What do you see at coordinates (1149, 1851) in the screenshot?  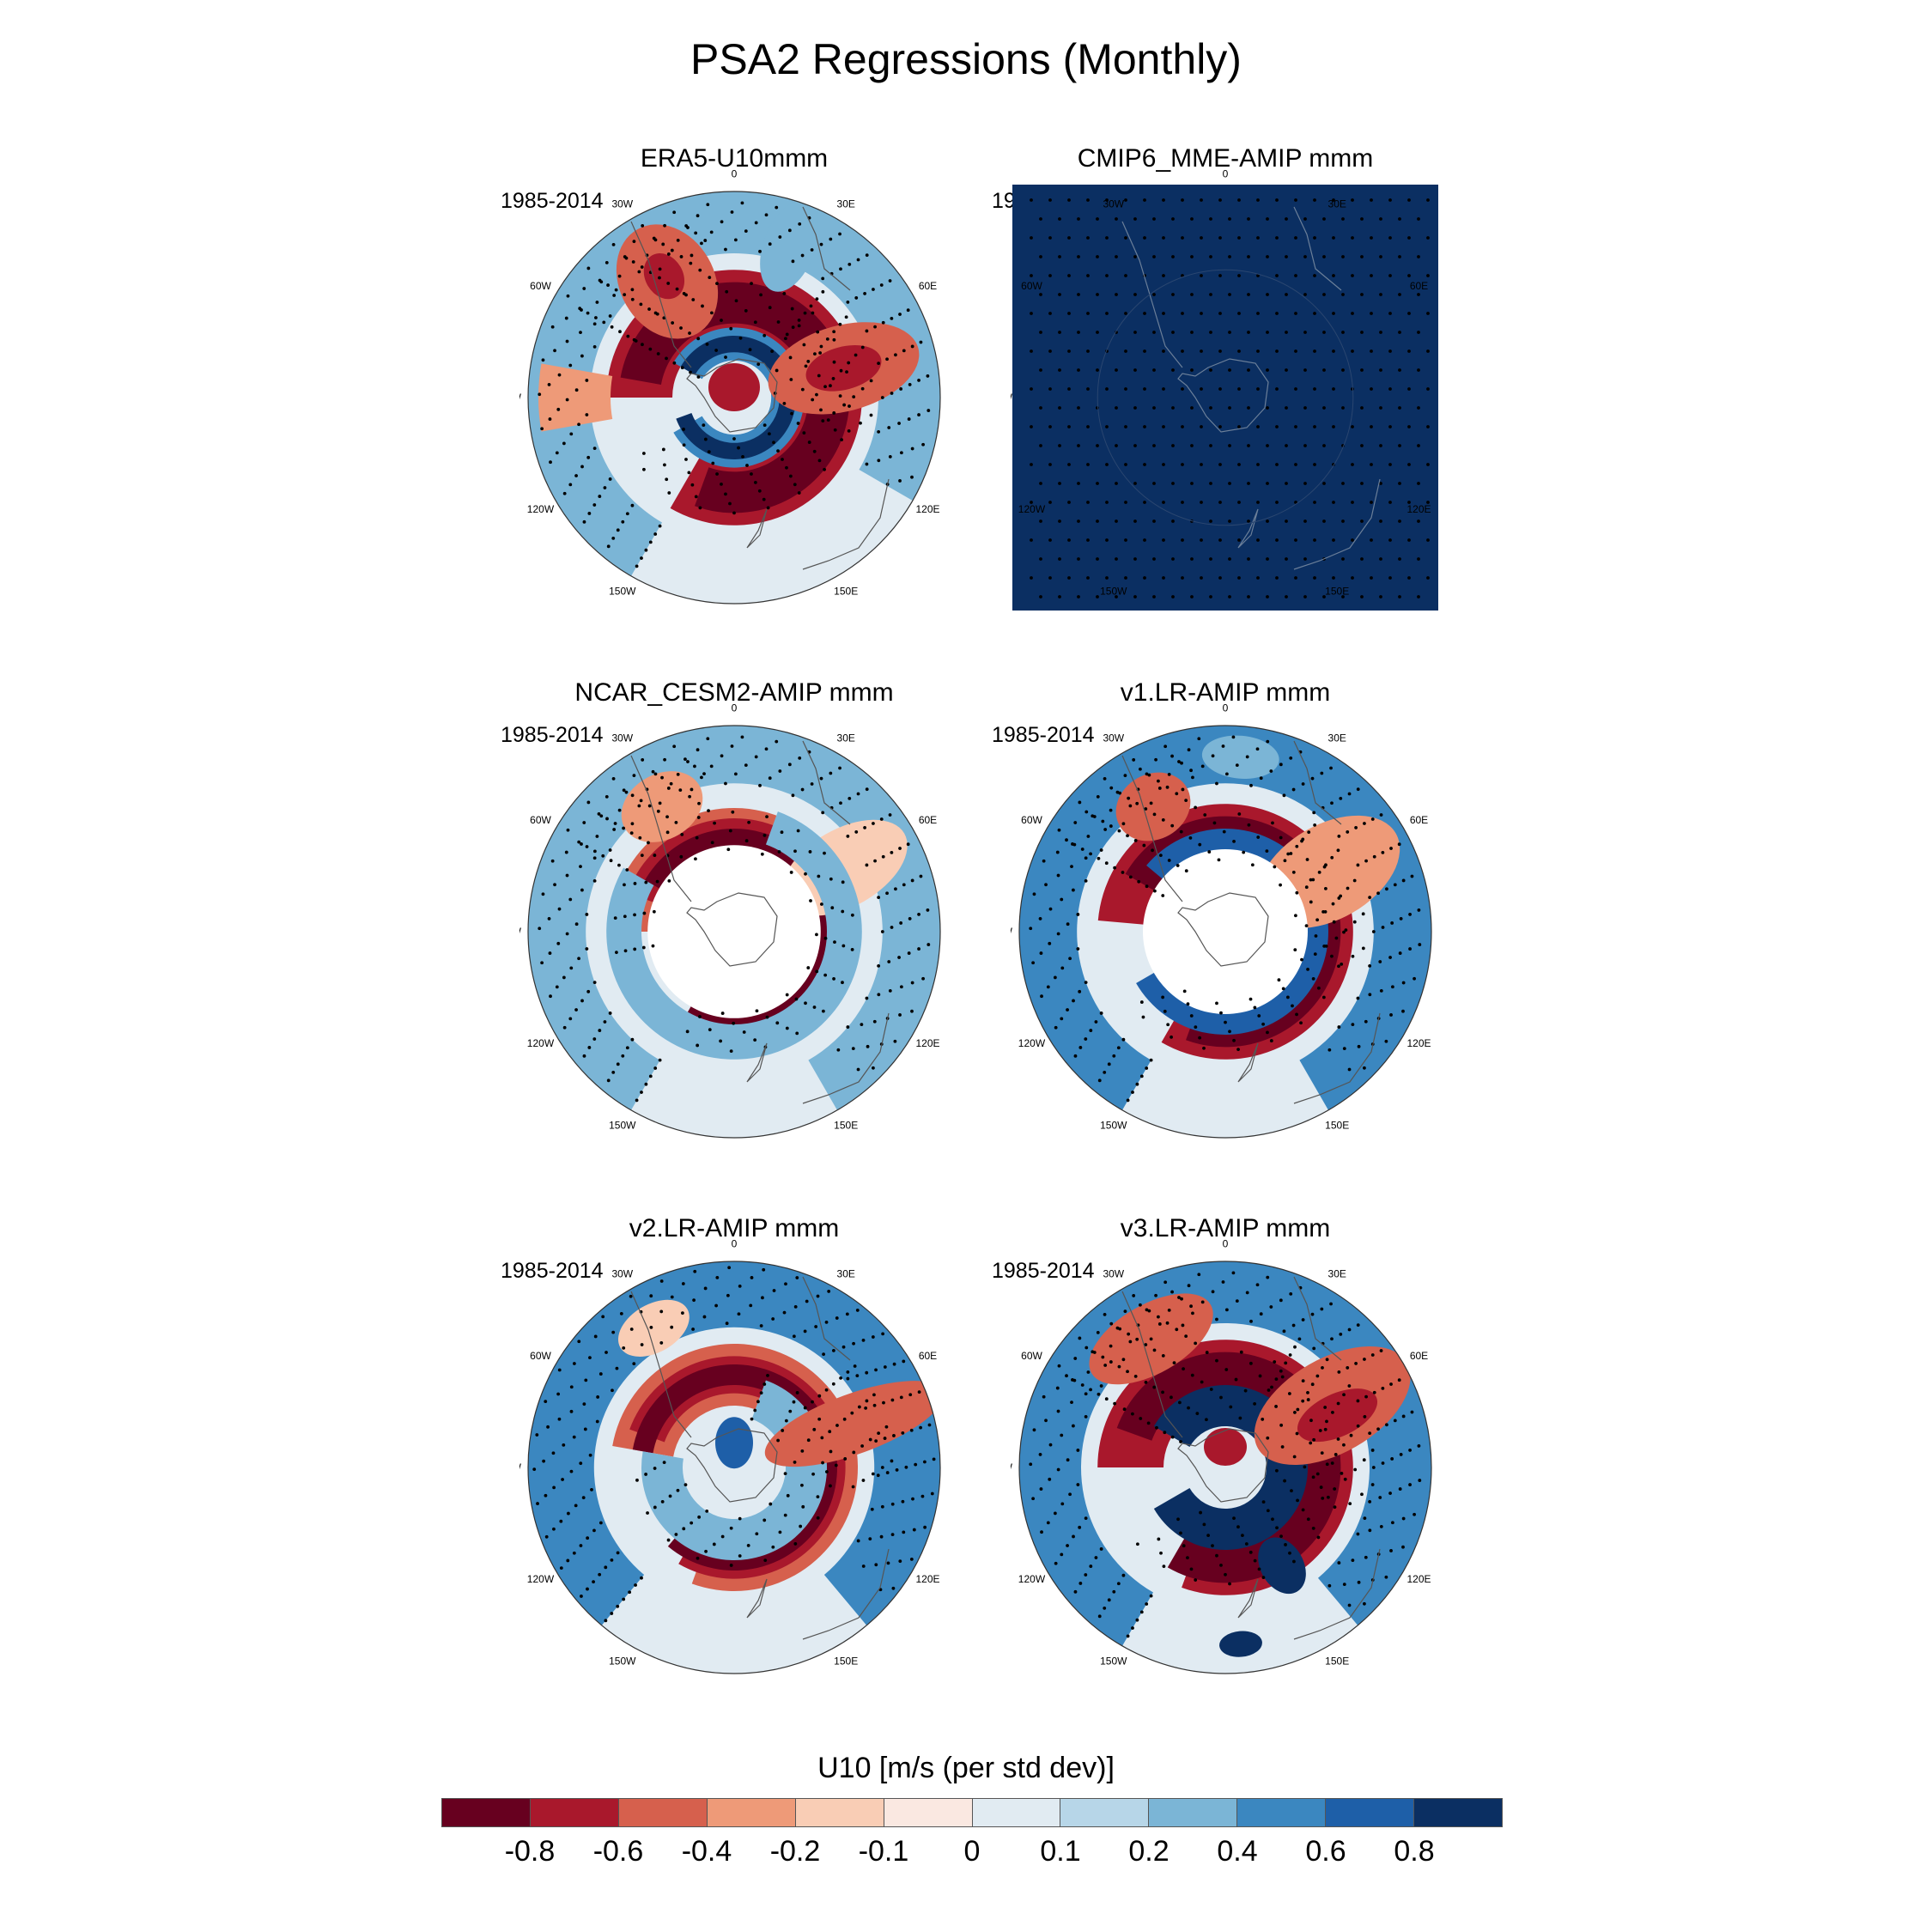 I see `colorbar-tick-label: 0.2` at bounding box center [1149, 1851].